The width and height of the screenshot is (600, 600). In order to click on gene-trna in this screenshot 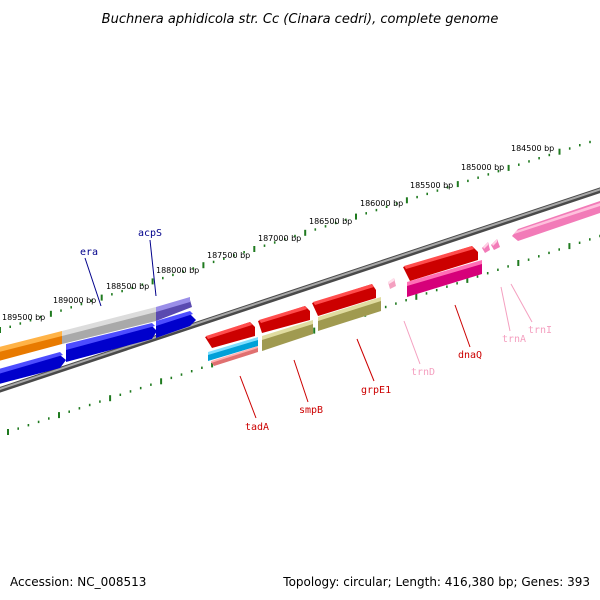, I will do `click(486, 247)`.